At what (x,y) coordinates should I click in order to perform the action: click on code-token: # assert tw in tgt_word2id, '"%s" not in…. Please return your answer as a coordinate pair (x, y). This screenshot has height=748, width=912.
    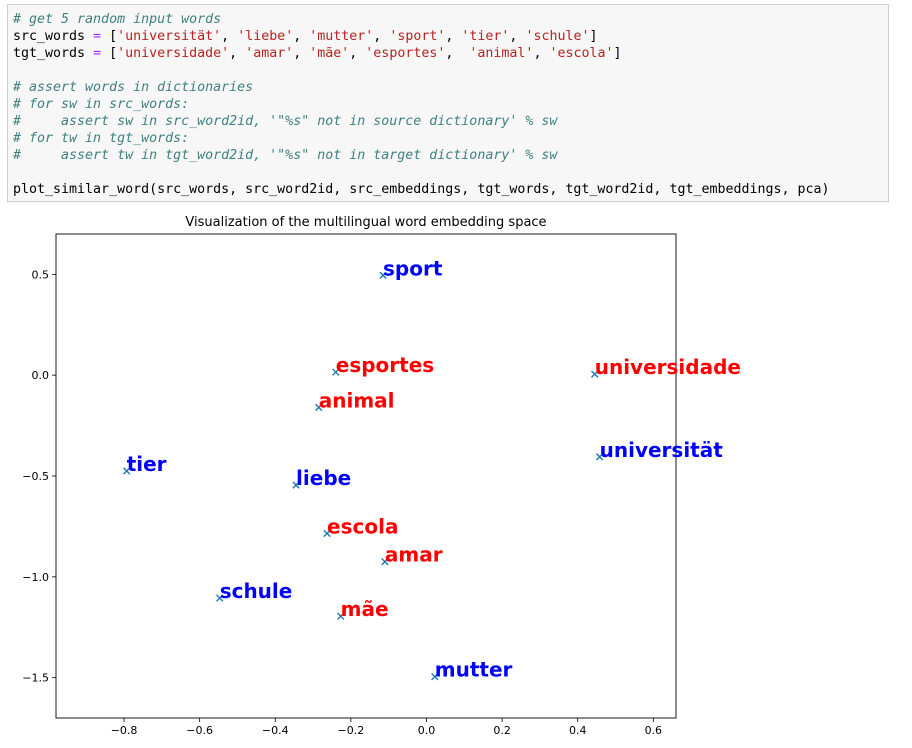
    Looking at the image, I should click on (285, 155).